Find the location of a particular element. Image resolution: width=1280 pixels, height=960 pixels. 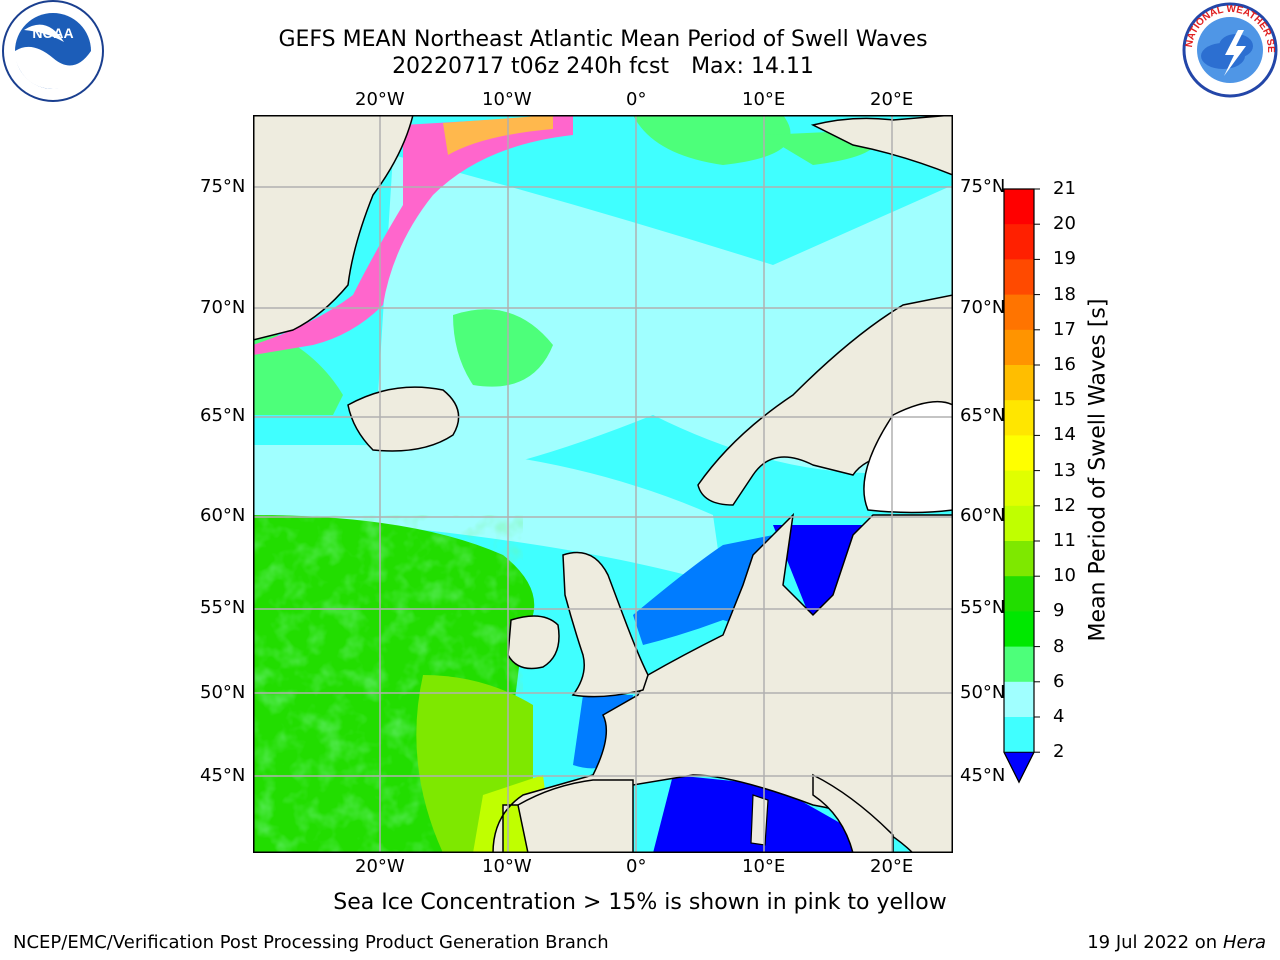

chart-subtitle: 20220717 t06z 240h fcst Max: 14.11 is located at coordinates (603, 66).